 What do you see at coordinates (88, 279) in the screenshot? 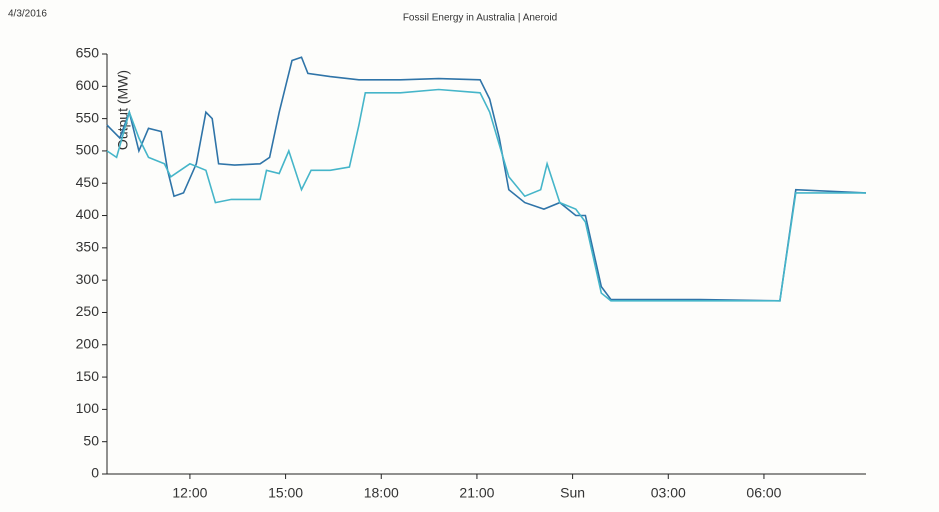
I see `y-tick-label: 300` at bounding box center [88, 279].